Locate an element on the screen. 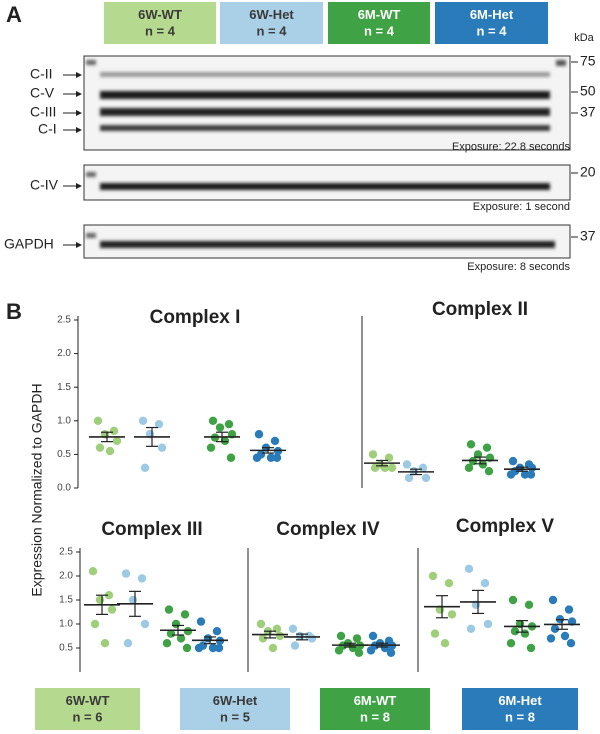 This screenshot has width=600, height=734. band-label: C-II is located at coordinates (41, 74).